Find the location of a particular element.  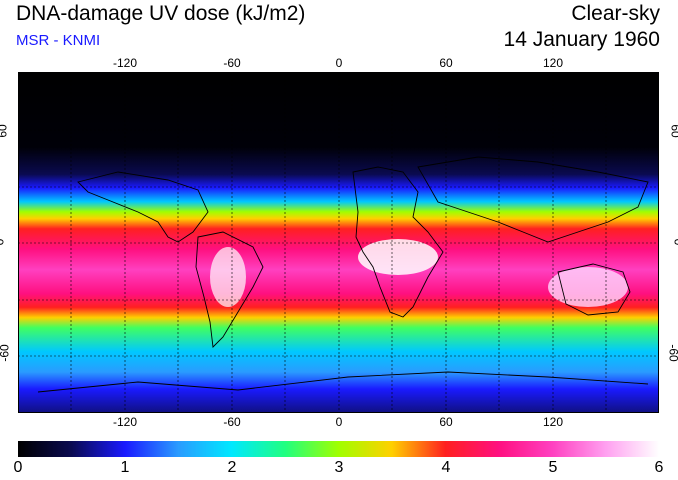

colorbar-label: 2 is located at coordinates (232, 467).